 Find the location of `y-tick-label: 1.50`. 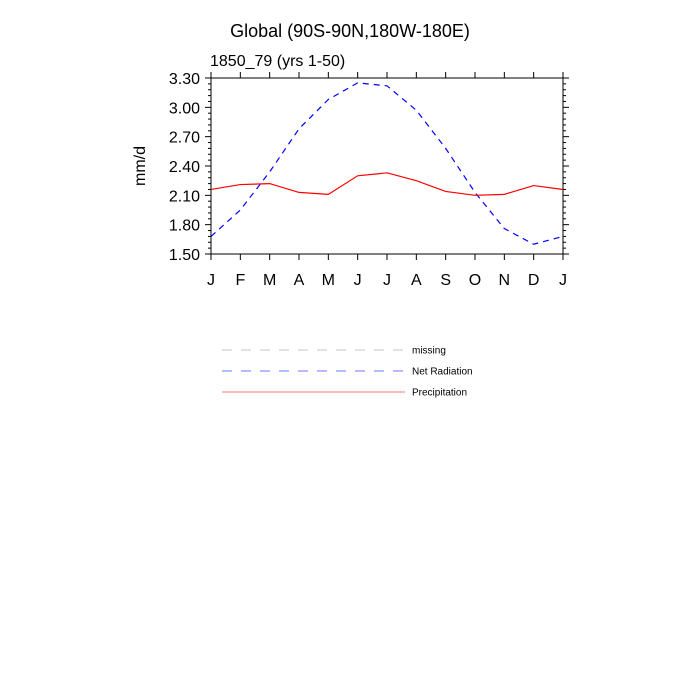

y-tick-label: 1.50 is located at coordinates (184, 255).